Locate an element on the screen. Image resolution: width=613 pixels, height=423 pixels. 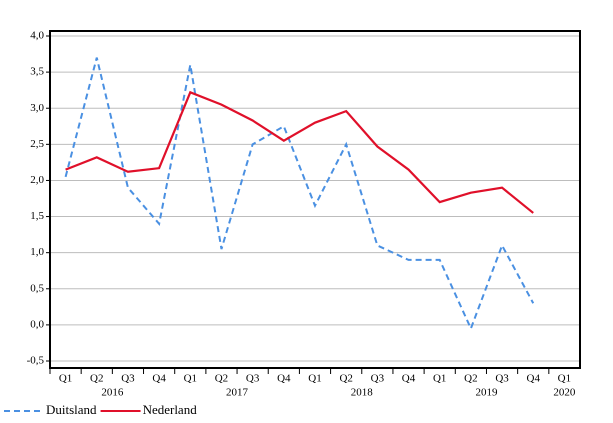
y-tick-label: 3,0 is located at coordinates (37, 108).